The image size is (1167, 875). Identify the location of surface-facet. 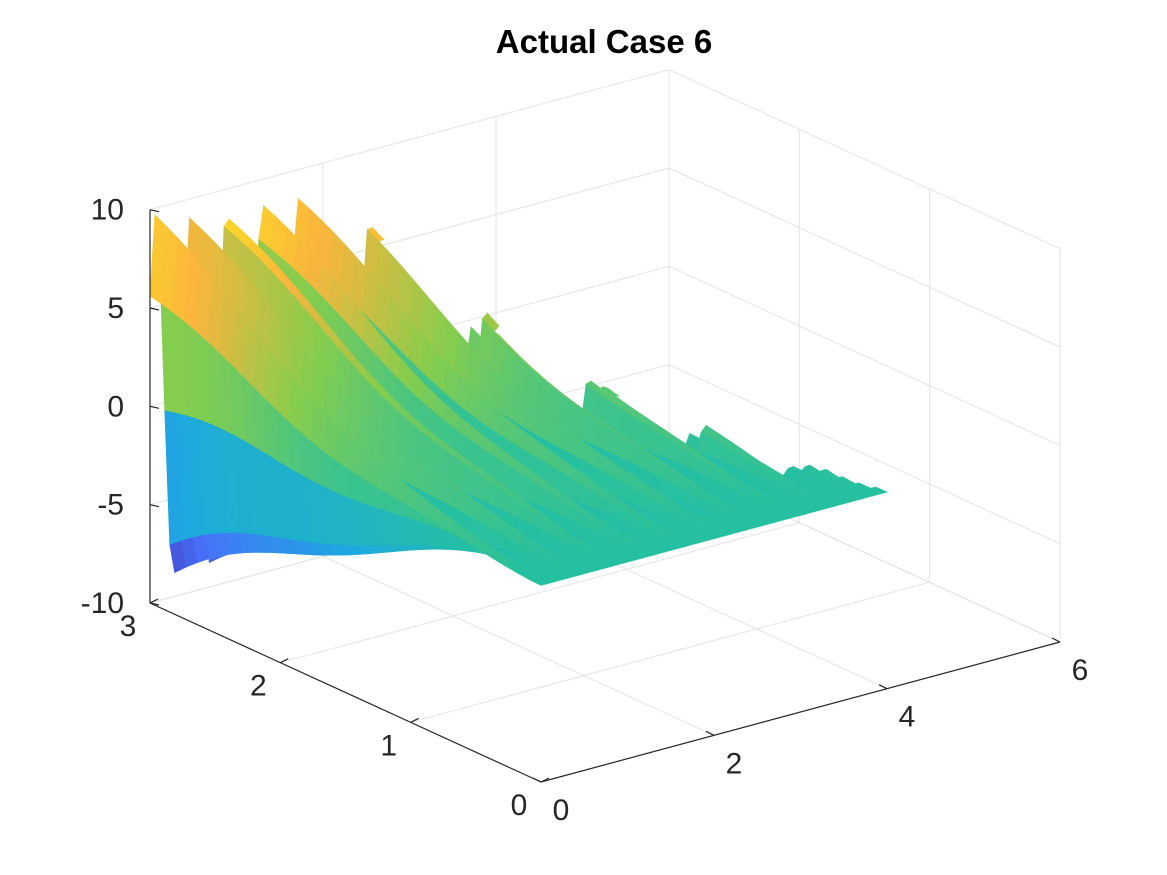
(537, 581).